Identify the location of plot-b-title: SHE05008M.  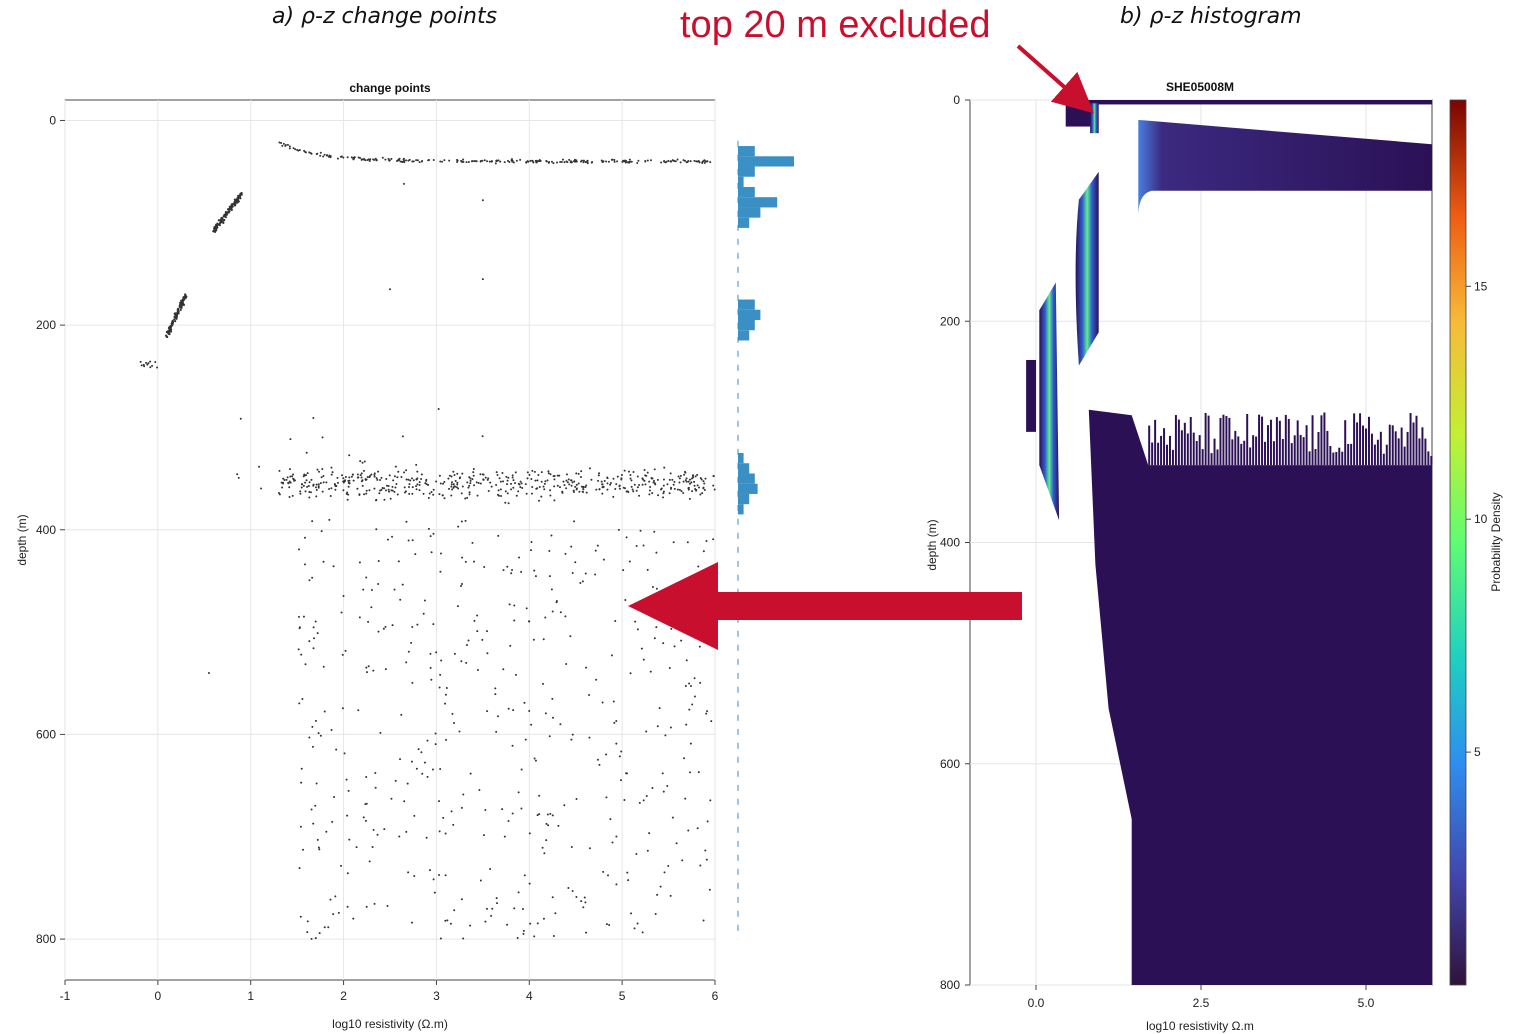
(1200, 87).